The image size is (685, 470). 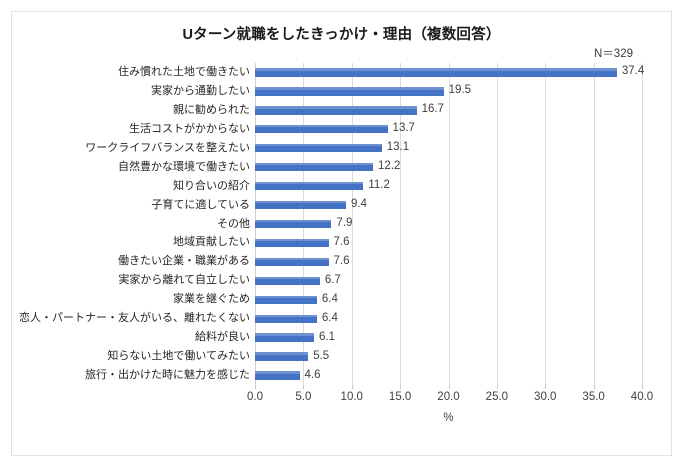 I want to click on bar-value-label: 12.2, so click(x=389, y=166).